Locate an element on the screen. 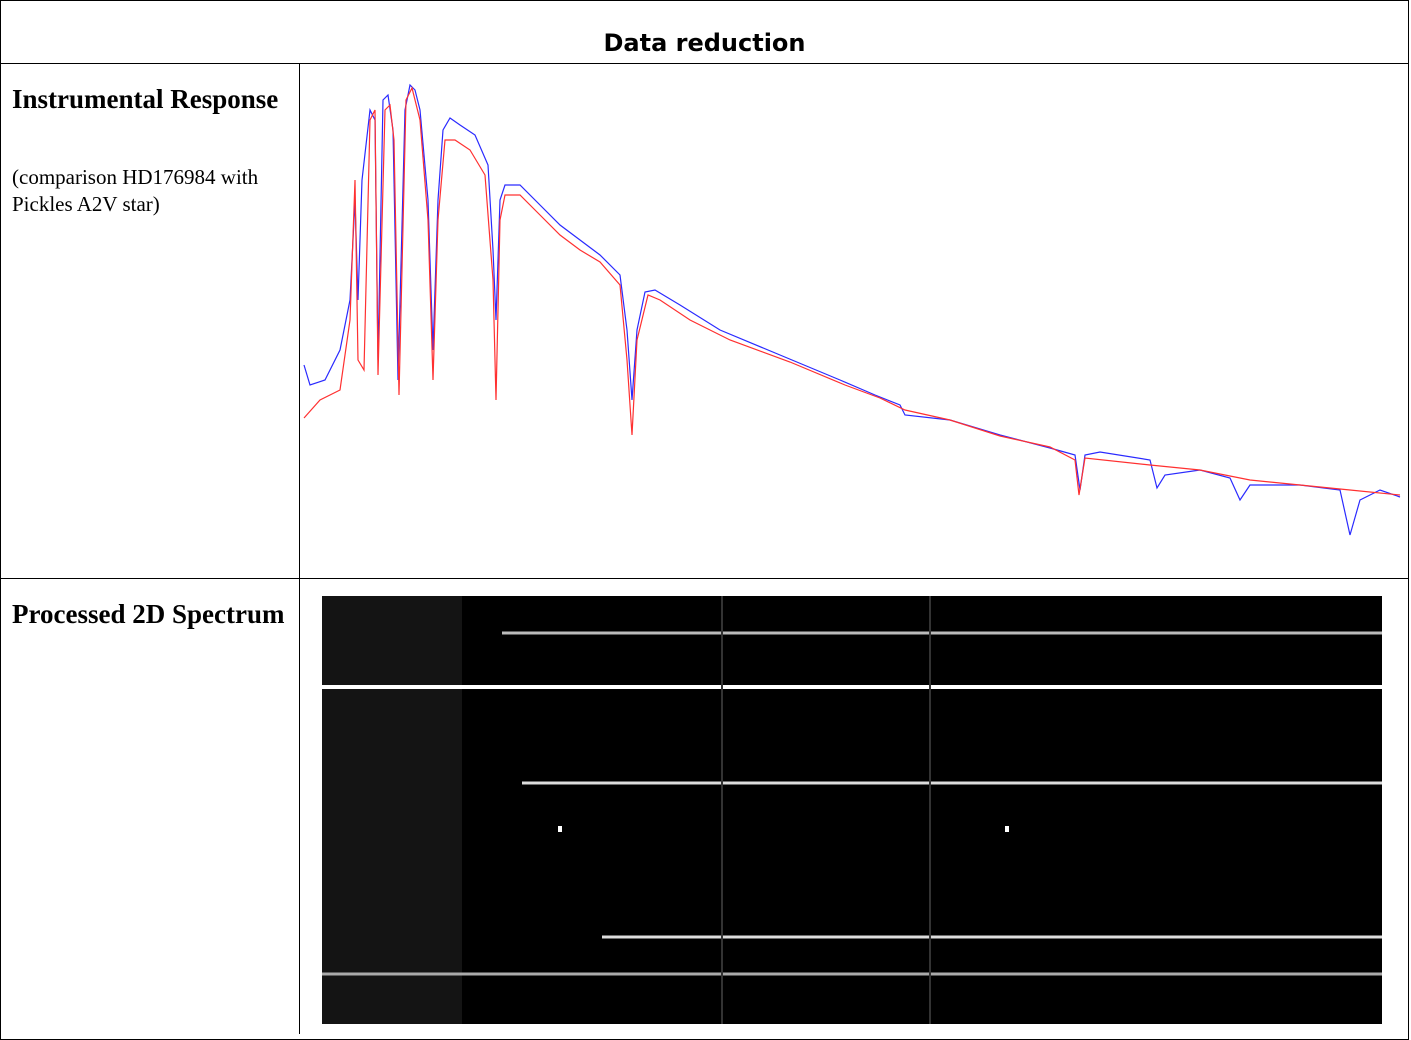 Image resolution: width=1411 pixels, height=1040 pixels. column-divider is located at coordinates (299, 549).